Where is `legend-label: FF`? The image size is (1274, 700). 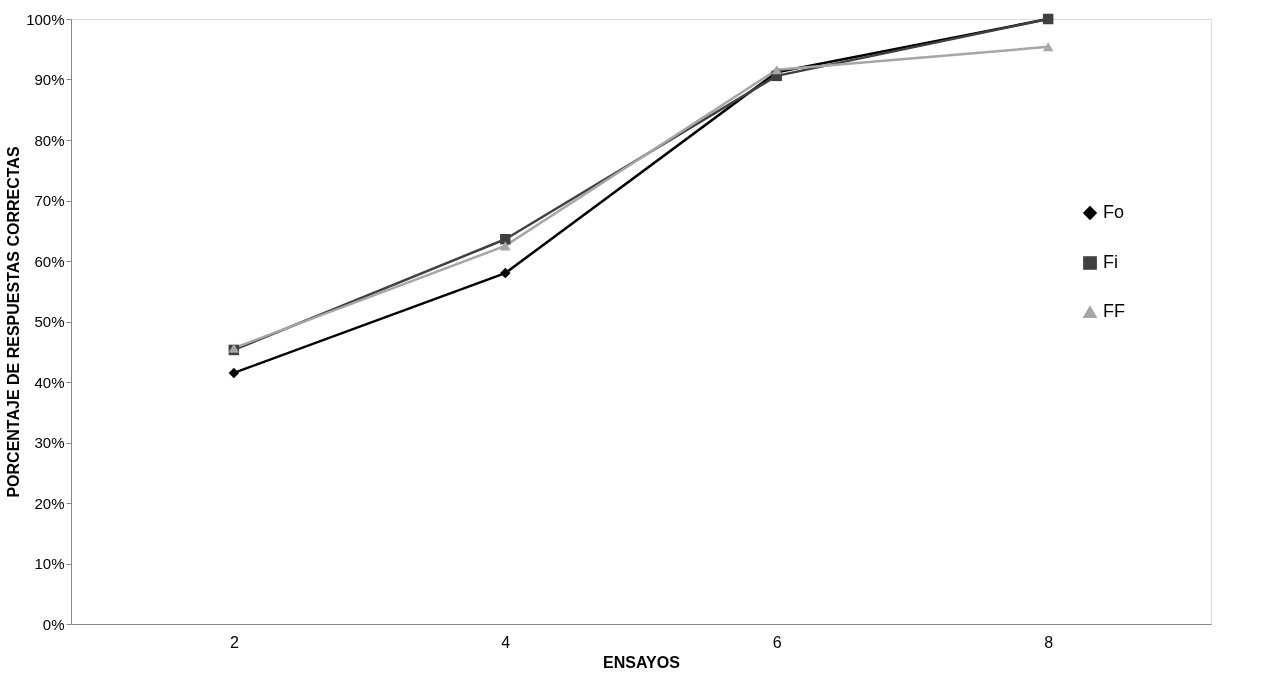
legend-label: FF is located at coordinates (1114, 311).